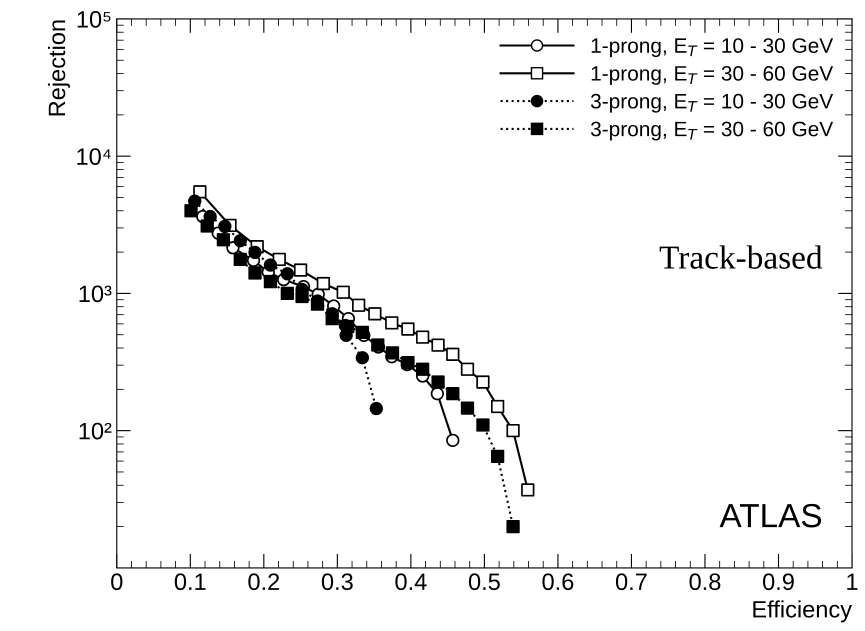  Describe the element at coordinates (631, 581) in the screenshot. I see `x-tick-label: 0.7` at that location.